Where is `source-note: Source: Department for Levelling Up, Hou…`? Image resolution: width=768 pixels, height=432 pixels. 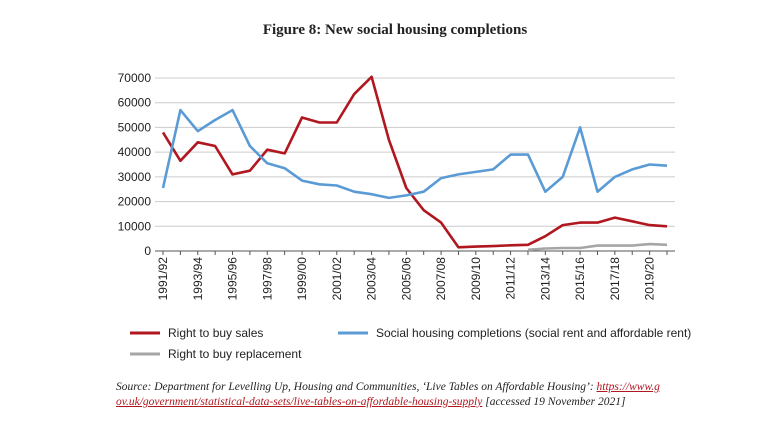
source-note: Source: Department for Levelling Up, Hou… is located at coordinates (390, 395).